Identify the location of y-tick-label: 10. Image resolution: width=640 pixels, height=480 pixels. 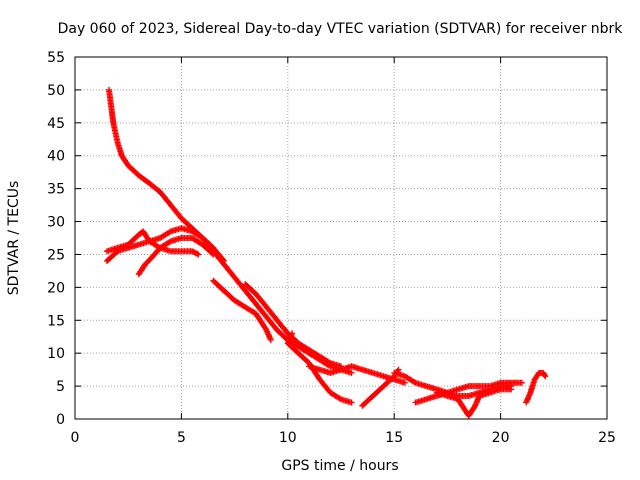
(56, 354).